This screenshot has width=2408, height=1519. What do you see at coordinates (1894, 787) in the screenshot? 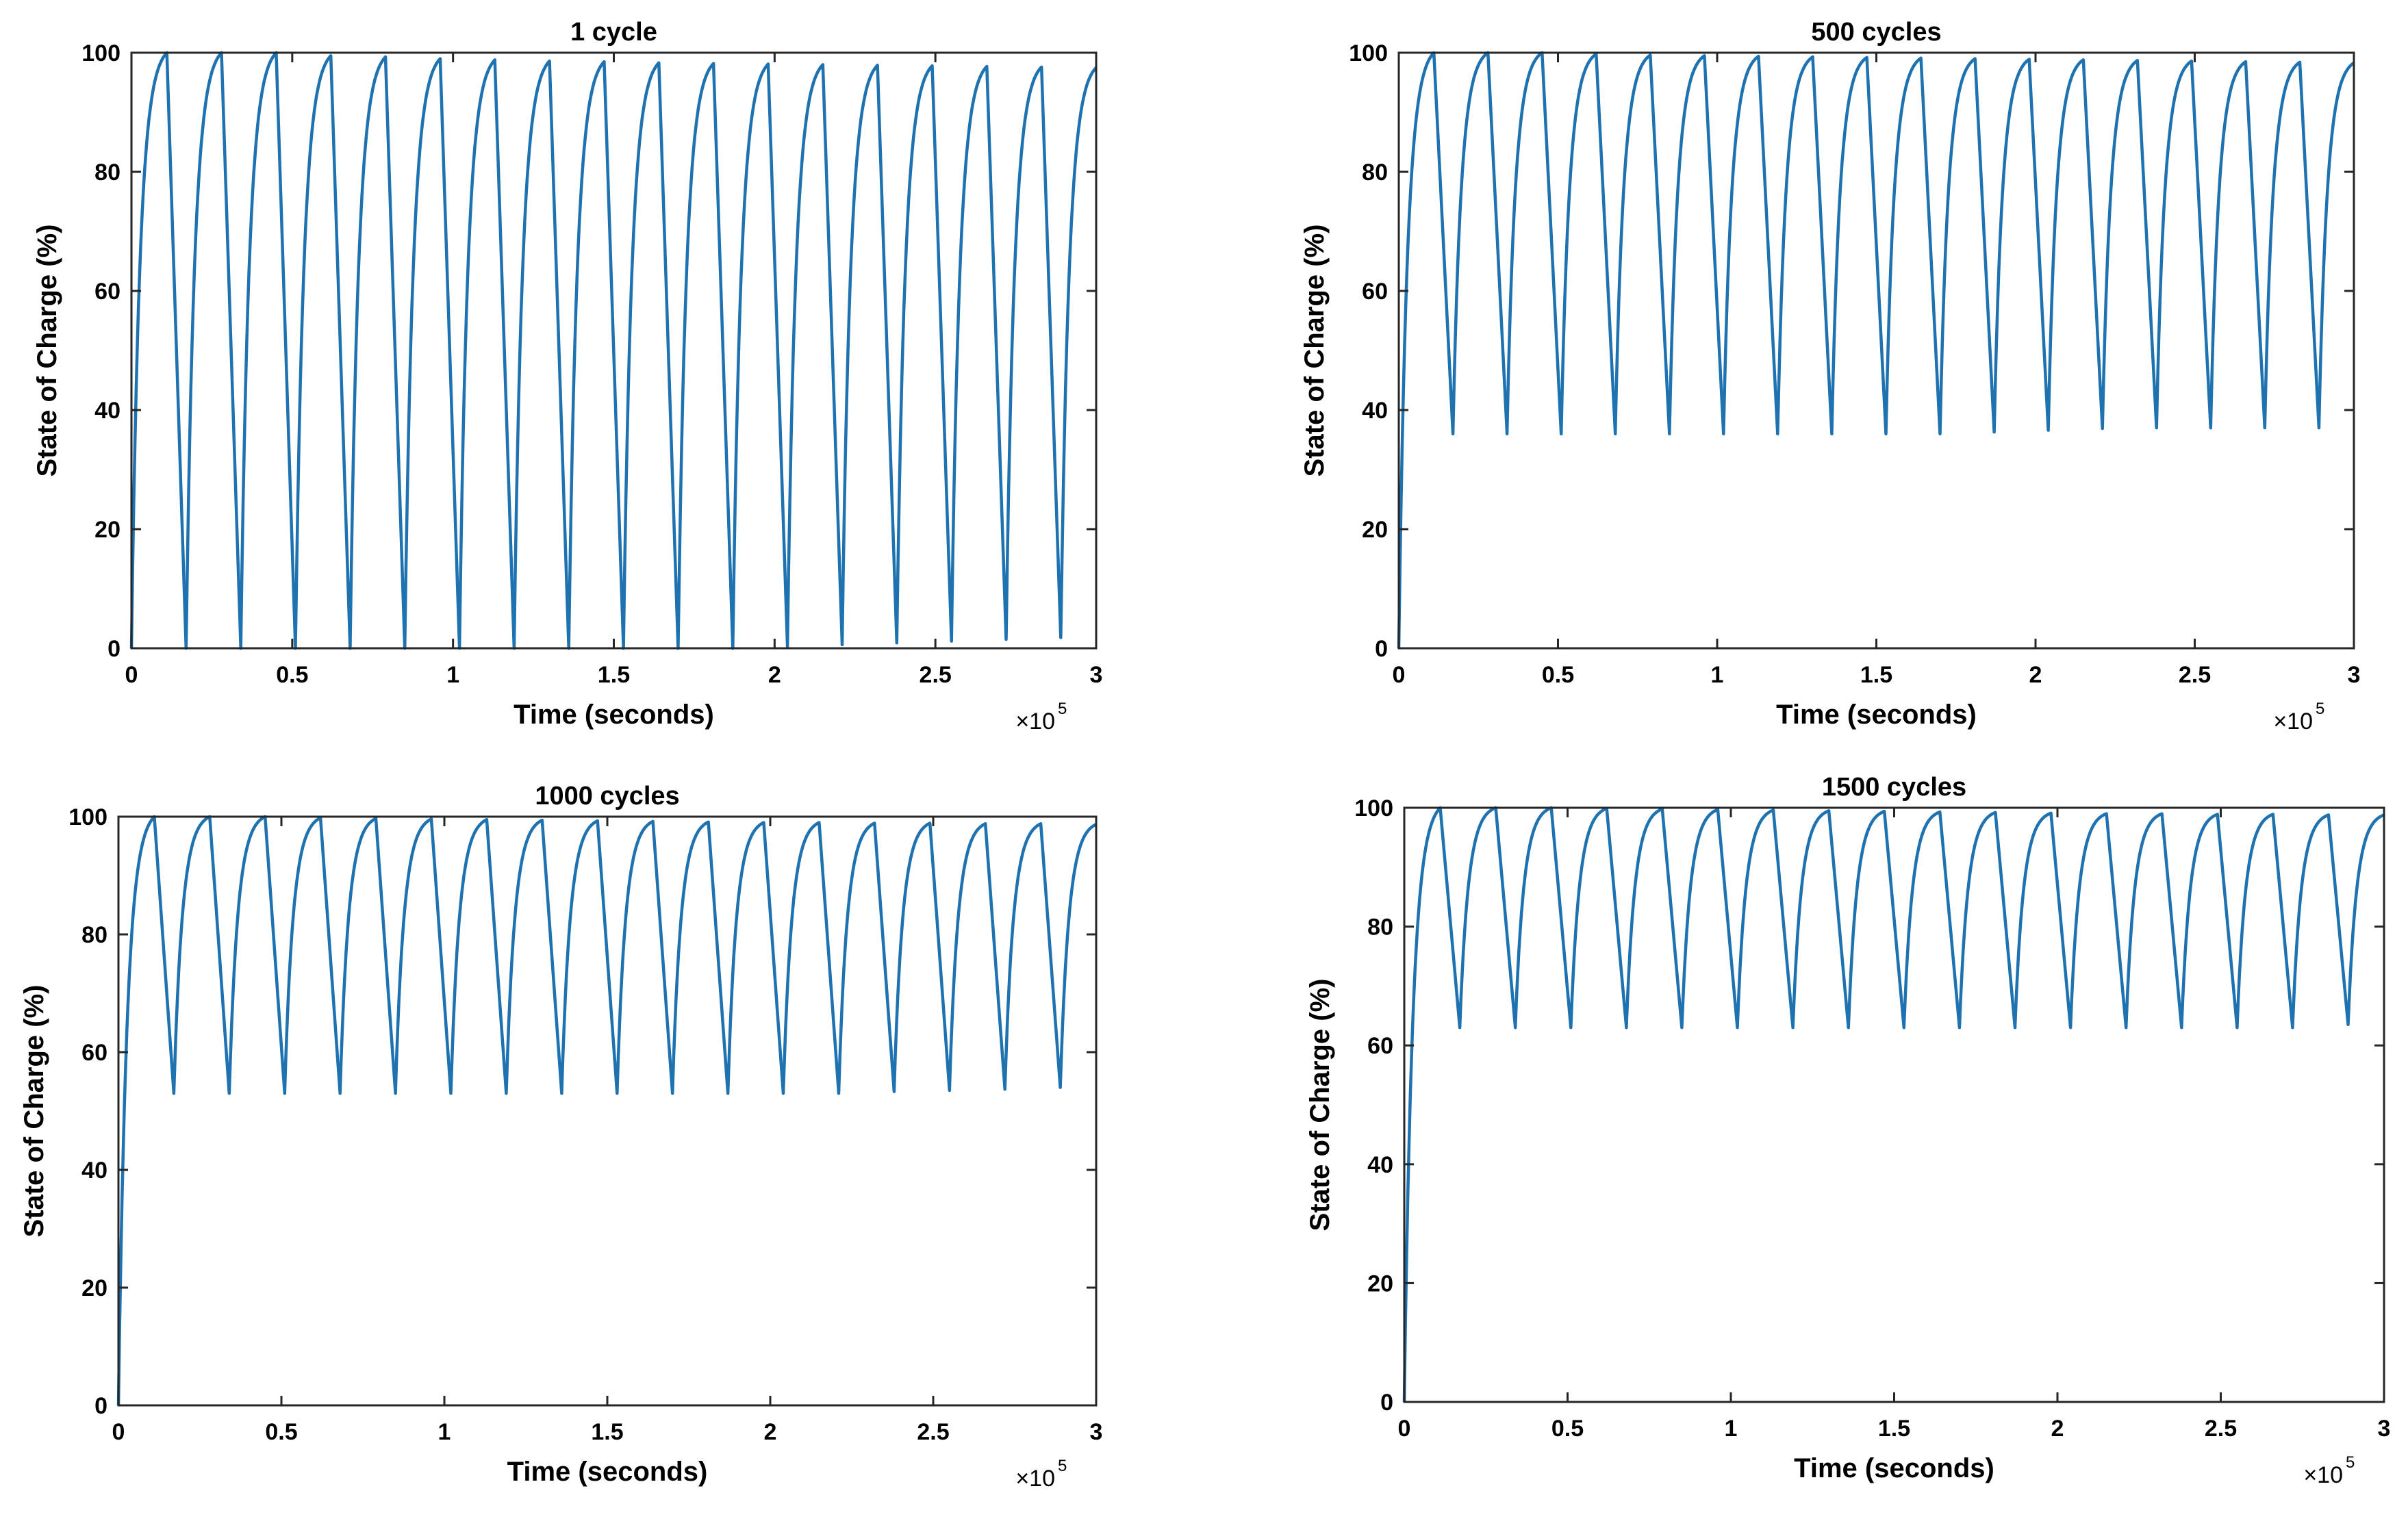
I see `chart-title: 1500 cycles` at bounding box center [1894, 787].